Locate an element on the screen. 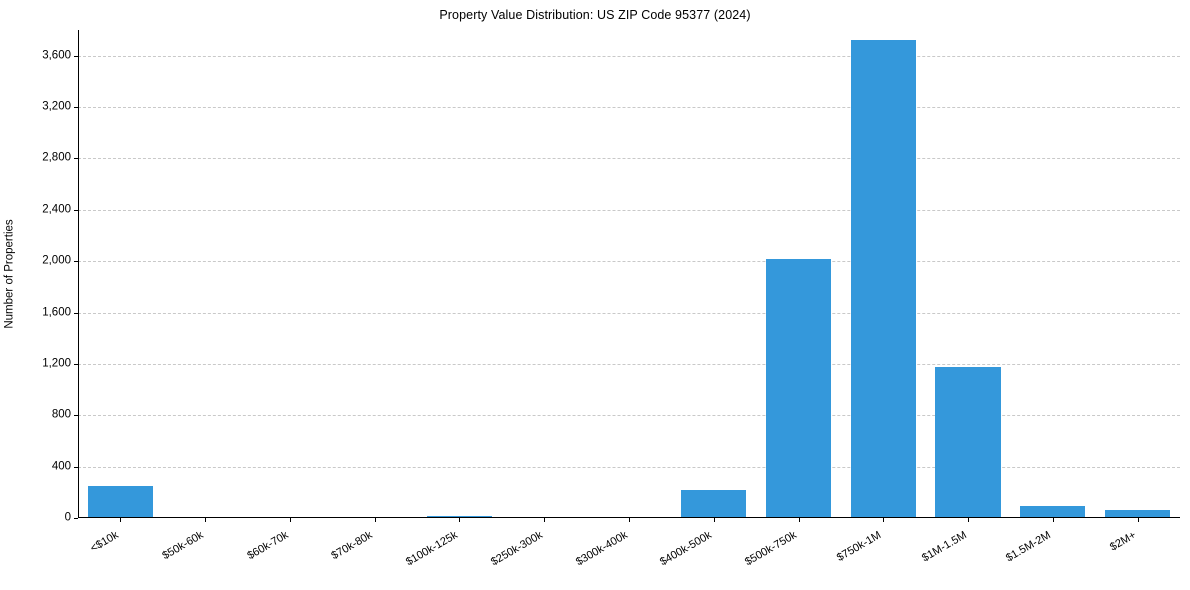  x-tick-label: <$10k is located at coordinates (104, 542).